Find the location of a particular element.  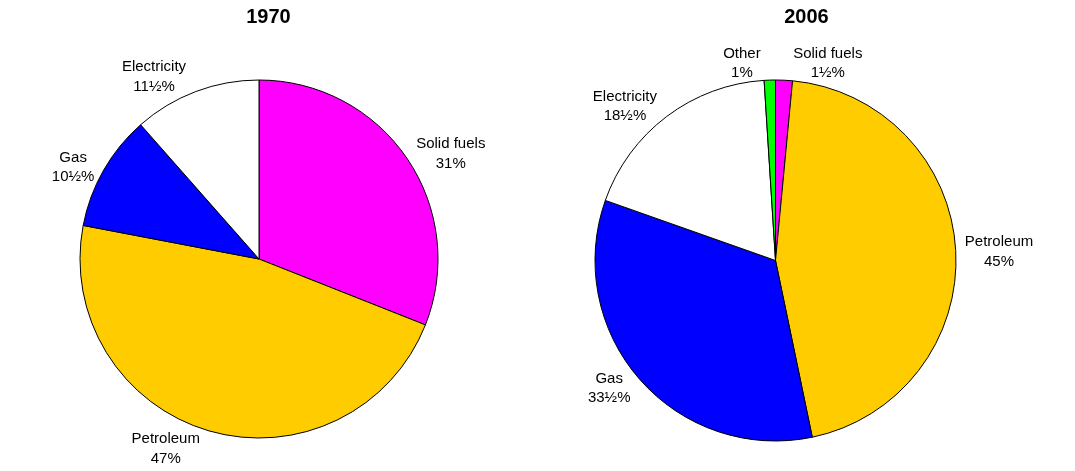

chart-title: 2006 is located at coordinates (806, 16).